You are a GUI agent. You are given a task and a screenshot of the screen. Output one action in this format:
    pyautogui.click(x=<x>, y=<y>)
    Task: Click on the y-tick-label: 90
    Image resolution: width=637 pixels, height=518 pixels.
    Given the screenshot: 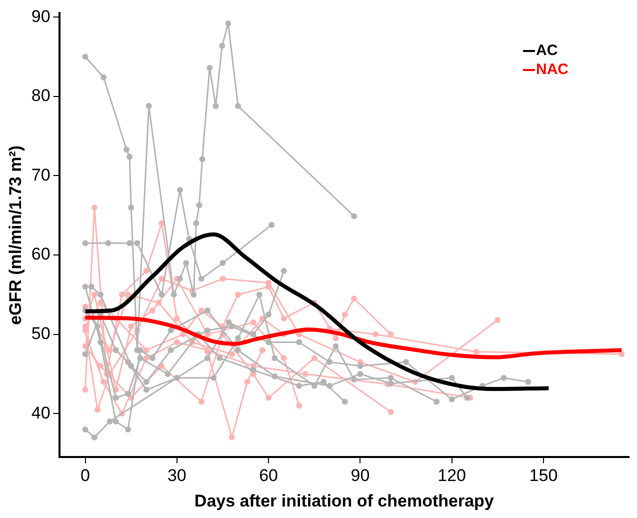 What is the action you would take?
    pyautogui.click(x=40, y=16)
    